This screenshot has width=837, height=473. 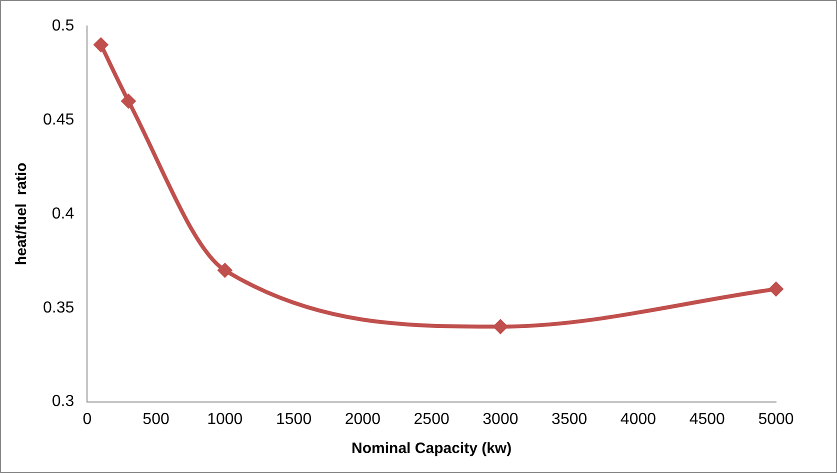 I want to click on x-axis-title: Nominal Capacity (kw), so click(x=432, y=449).